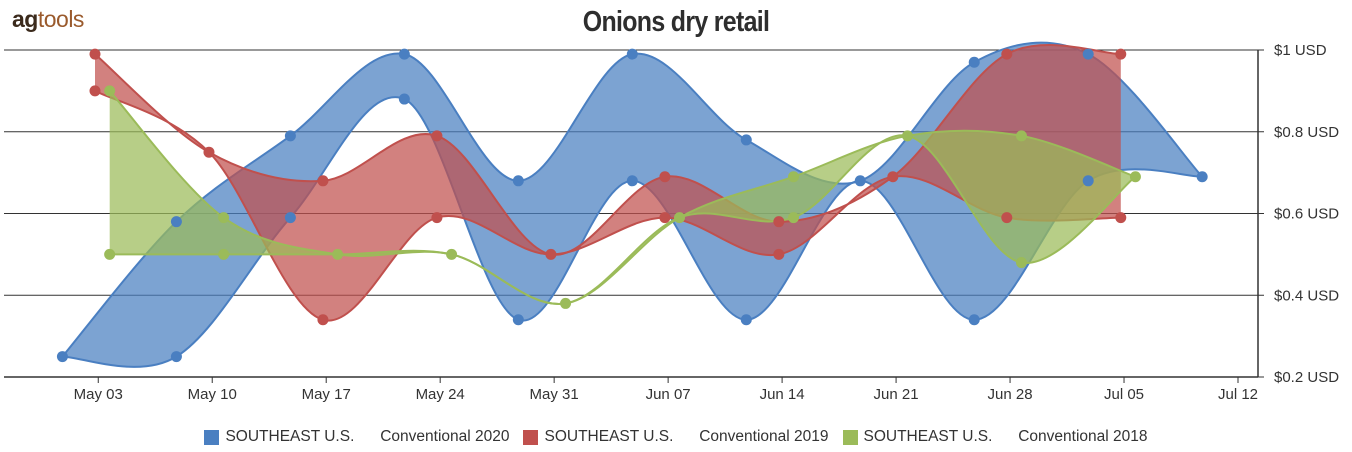 This screenshot has width=1352, height=452. I want to click on x-tick-label: May 17, so click(326, 394).